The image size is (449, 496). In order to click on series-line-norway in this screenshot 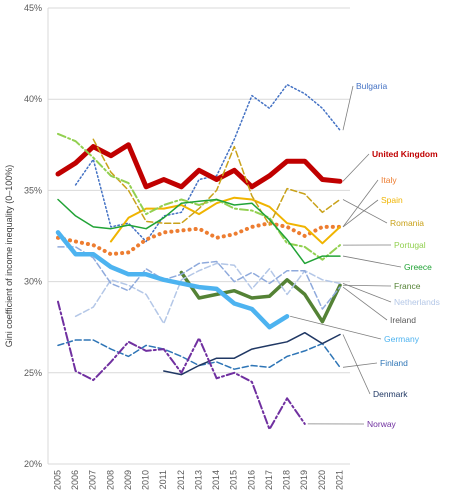, I will do `click(181, 365)`.